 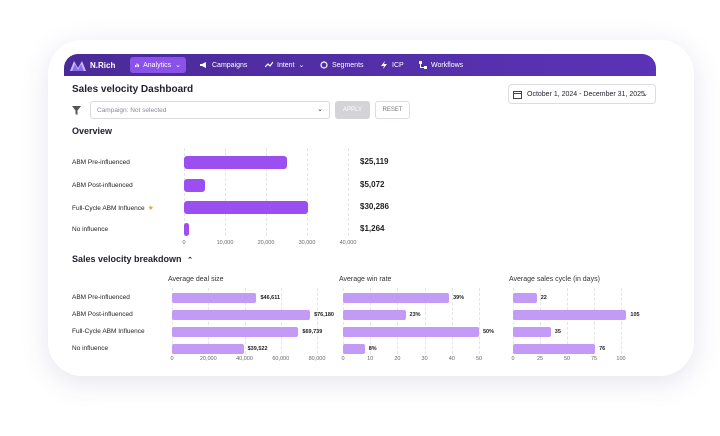 I want to click on row-label: ABM Pre-influenced, so click(x=101, y=297).